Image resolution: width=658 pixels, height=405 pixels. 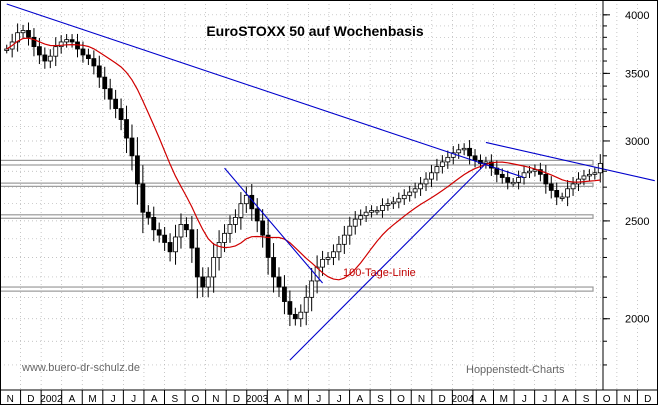 What do you see at coordinates (51, 399) in the screenshot?
I see `x-tick-label: 2002` at bounding box center [51, 399].